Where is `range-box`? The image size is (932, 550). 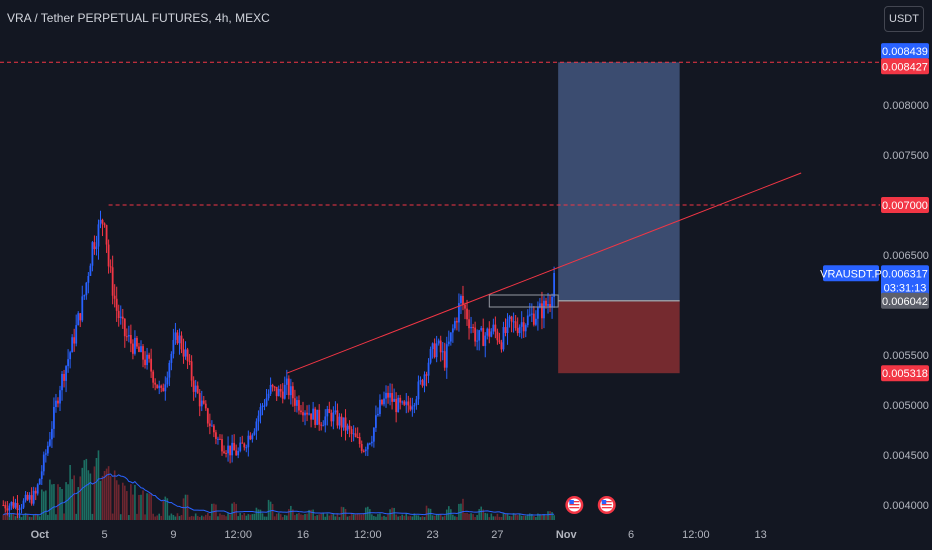
range-box is located at coordinates (523, 301).